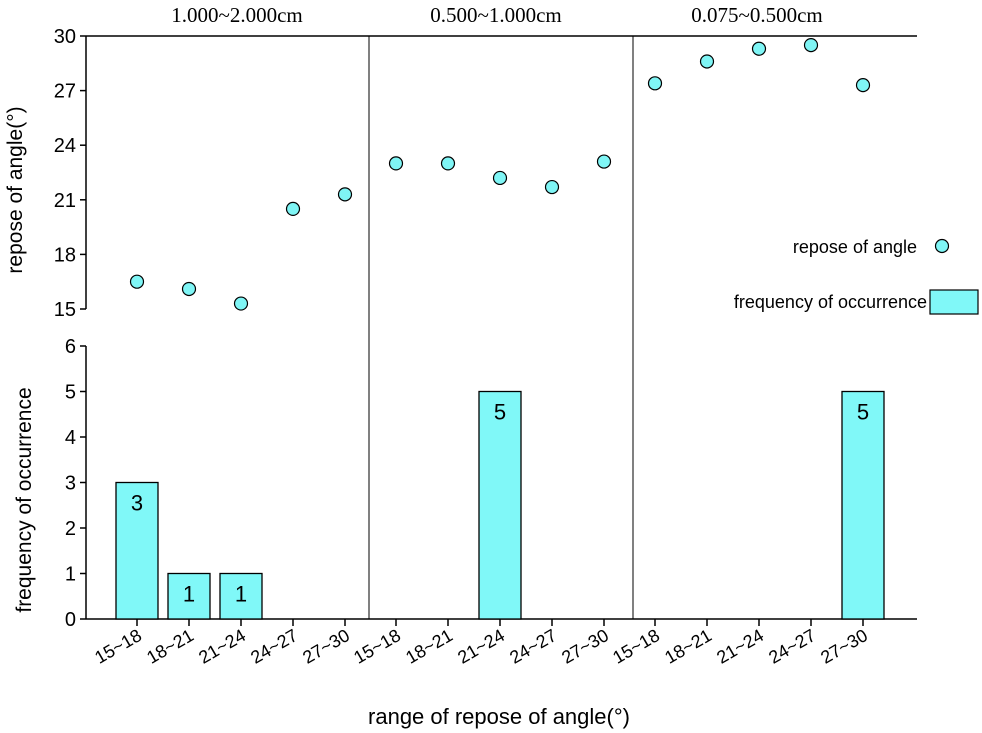 The image size is (982, 733). Describe the element at coordinates (499, 716) in the screenshot. I see `x-axis-label: range of repose of angle(°)` at that location.